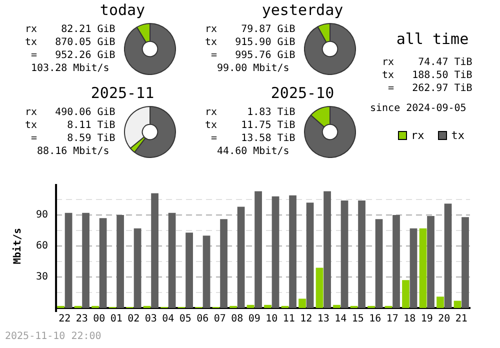 This screenshot has height=348, width=500. I want to click on x-tick-label: 00, so click(99, 319).